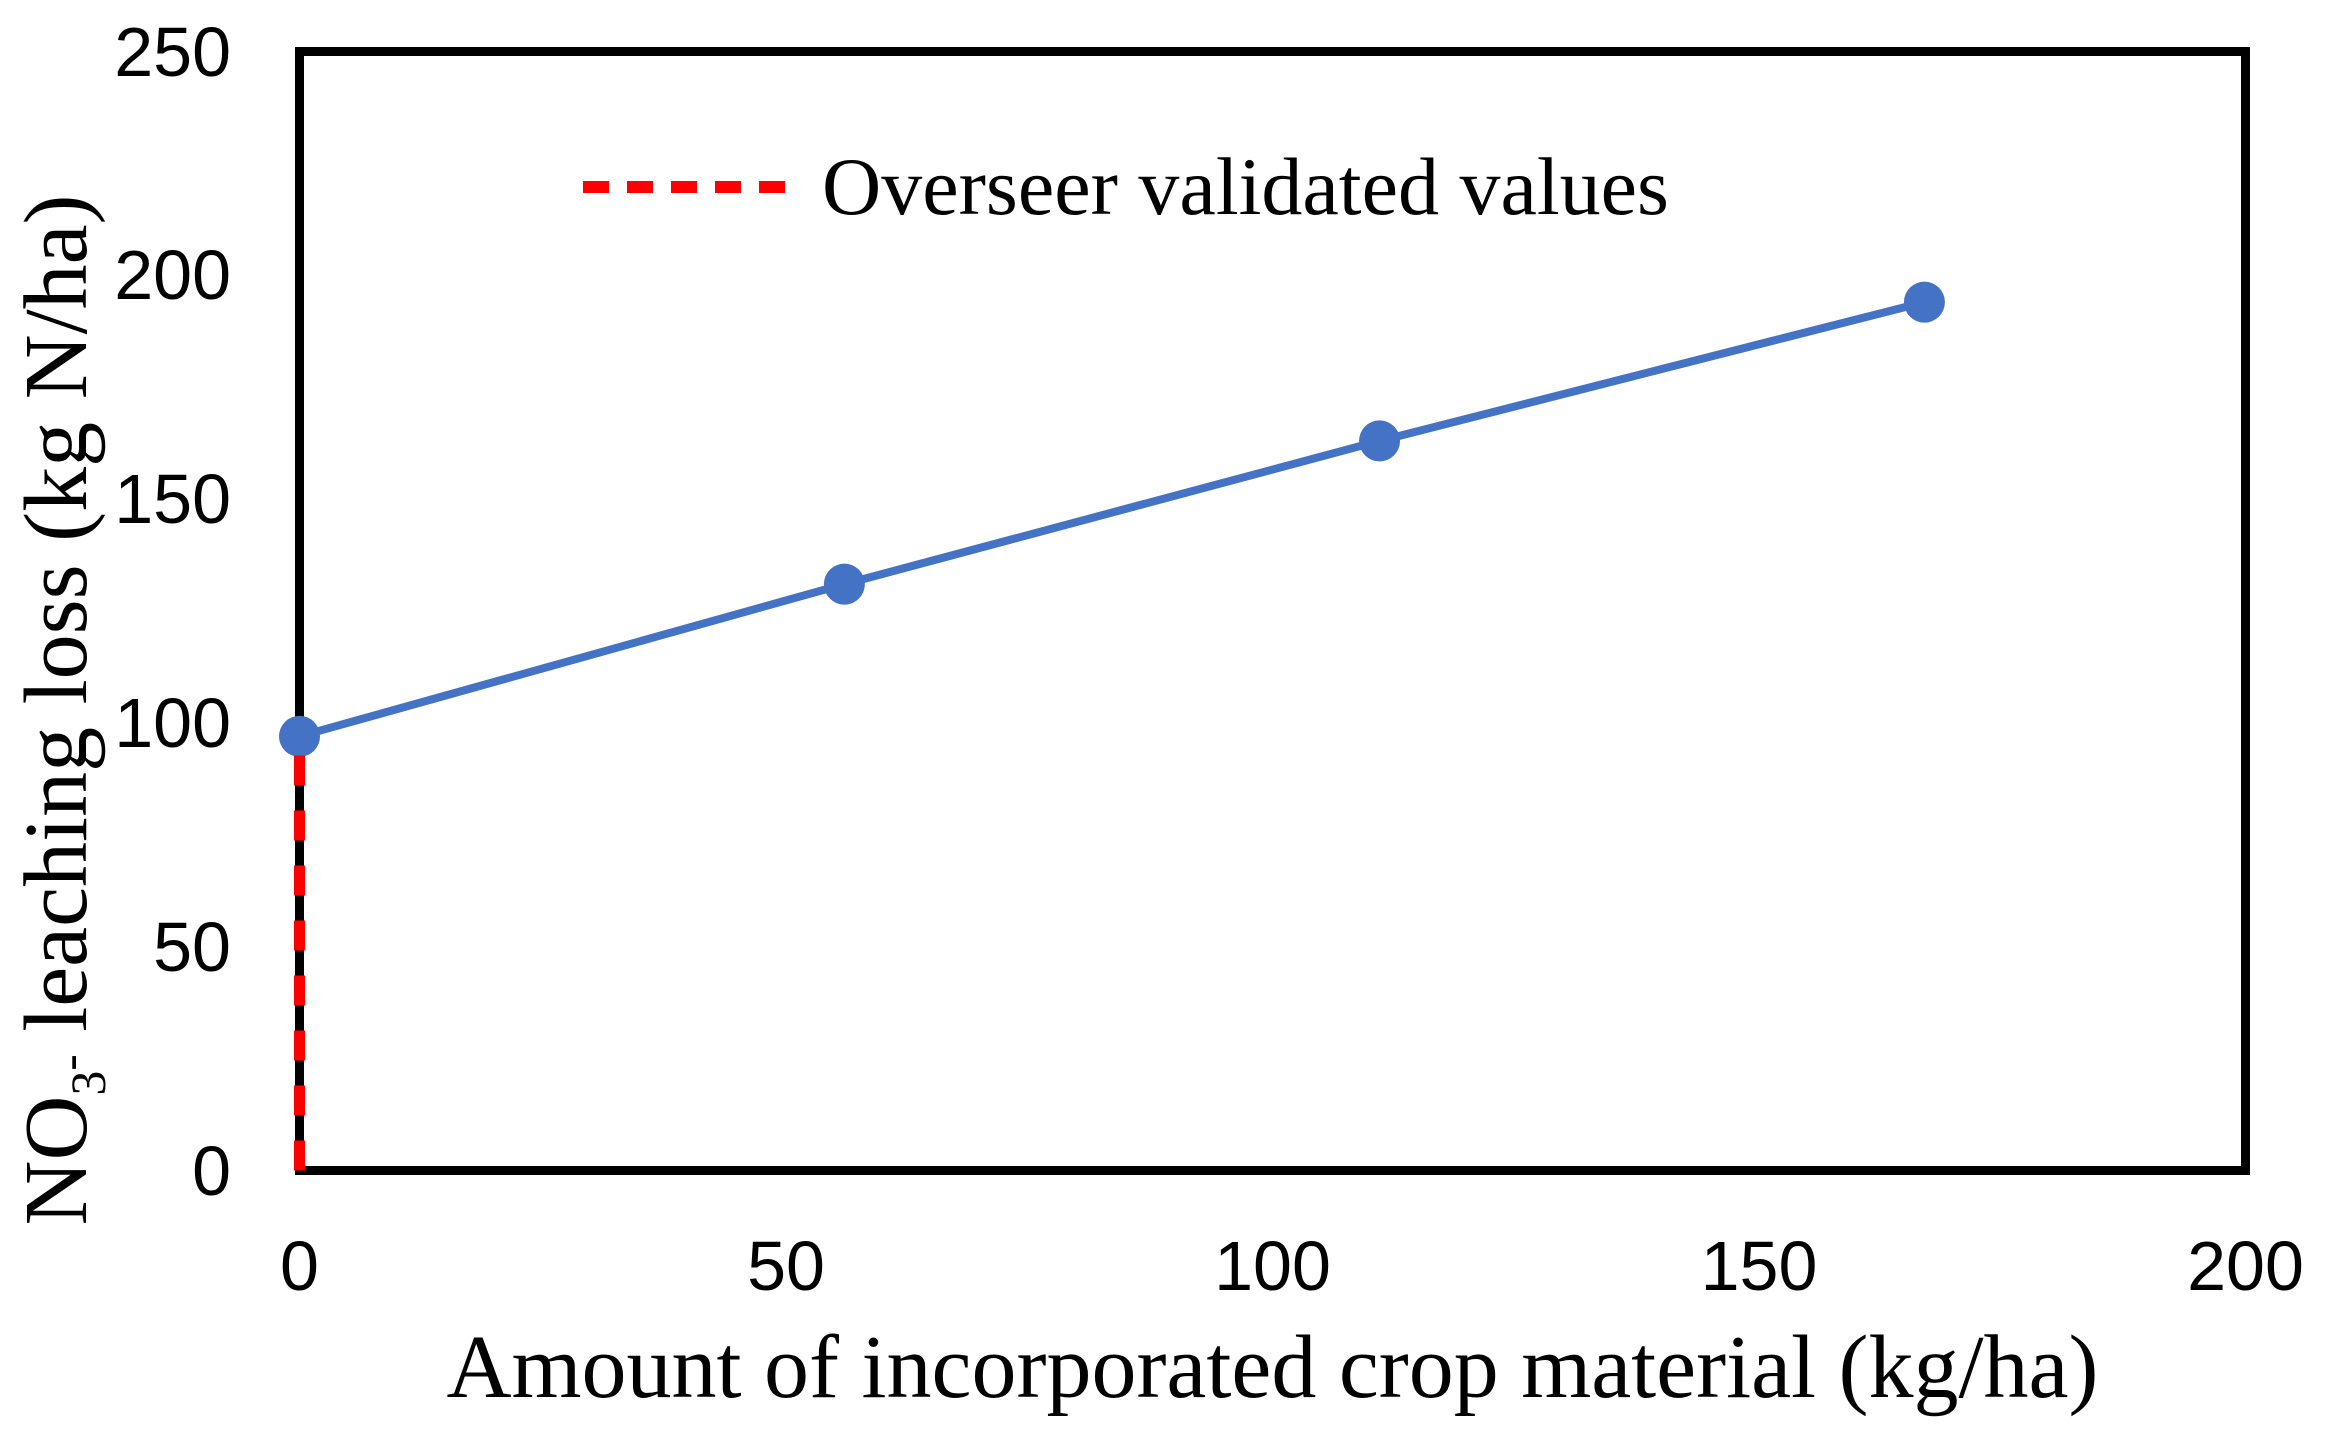 The width and height of the screenshot is (2325, 1435). What do you see at coordinates (299, 1266) in the screenshot?
I see `x-tick-label: 0` at bounding box center [299, 1266].